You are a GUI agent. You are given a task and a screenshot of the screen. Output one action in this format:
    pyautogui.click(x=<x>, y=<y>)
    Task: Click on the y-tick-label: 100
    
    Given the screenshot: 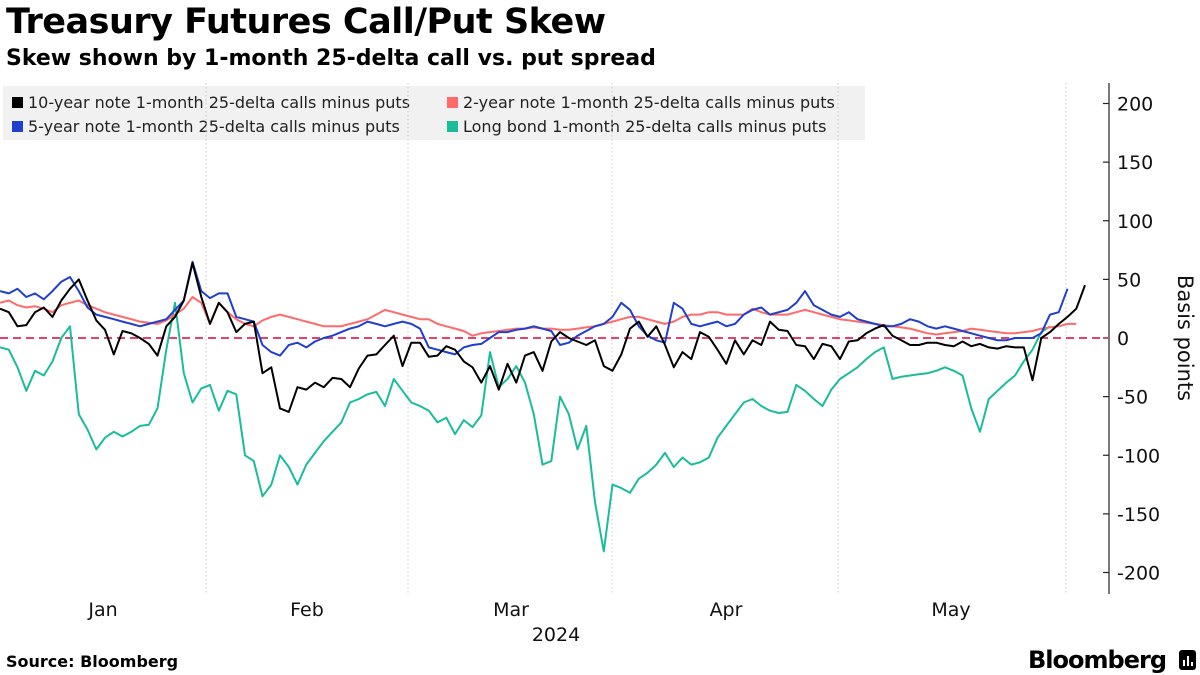 What is the action you would take?
    pyautogui.click(x=1135, y=222)
    